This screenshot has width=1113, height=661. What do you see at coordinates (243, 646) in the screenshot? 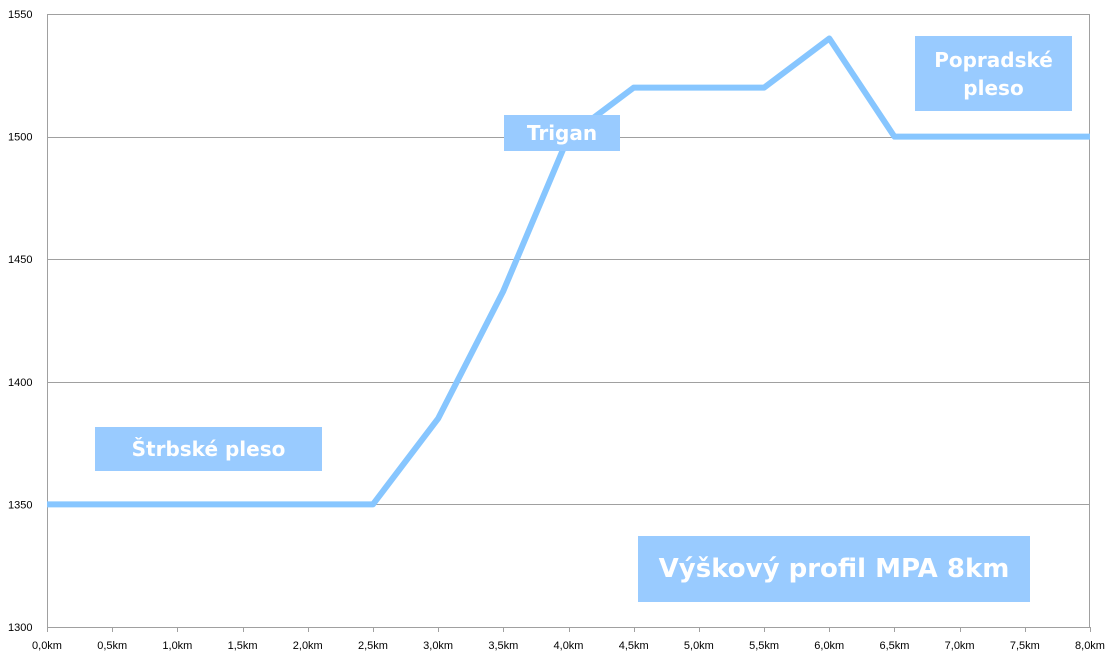
I see `x-tick-label: 1,5km` at bounding box center [243, 646].